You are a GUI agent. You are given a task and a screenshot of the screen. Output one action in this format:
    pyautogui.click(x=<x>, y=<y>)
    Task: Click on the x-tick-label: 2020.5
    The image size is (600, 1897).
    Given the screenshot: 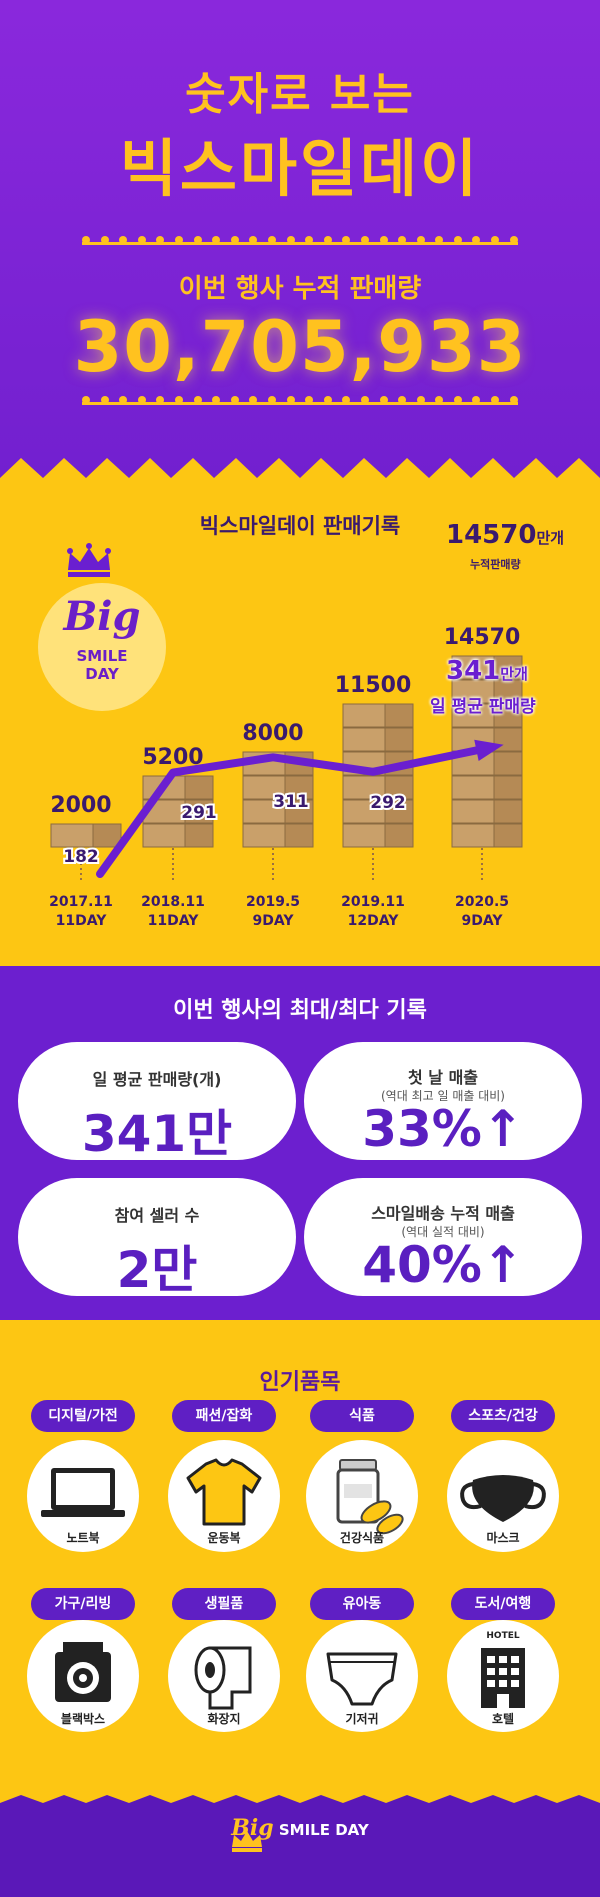 What is the action you would take?
    pyautogui.click(x=482, y=902)
    